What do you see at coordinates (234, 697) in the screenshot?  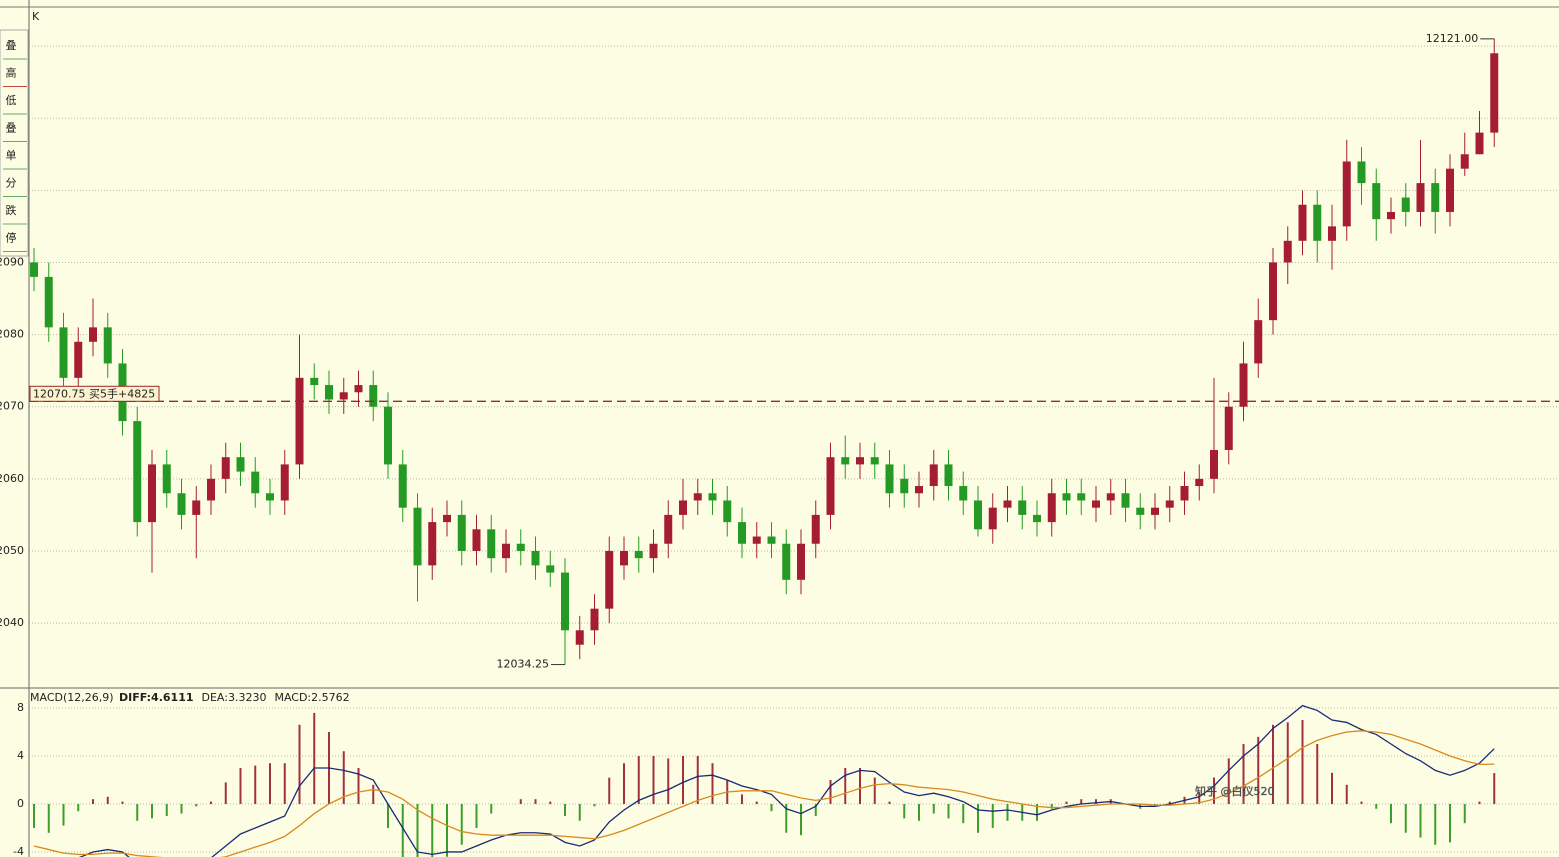 I see `legend-entry: DEA:3.3230` at bounding box center [234, 697].